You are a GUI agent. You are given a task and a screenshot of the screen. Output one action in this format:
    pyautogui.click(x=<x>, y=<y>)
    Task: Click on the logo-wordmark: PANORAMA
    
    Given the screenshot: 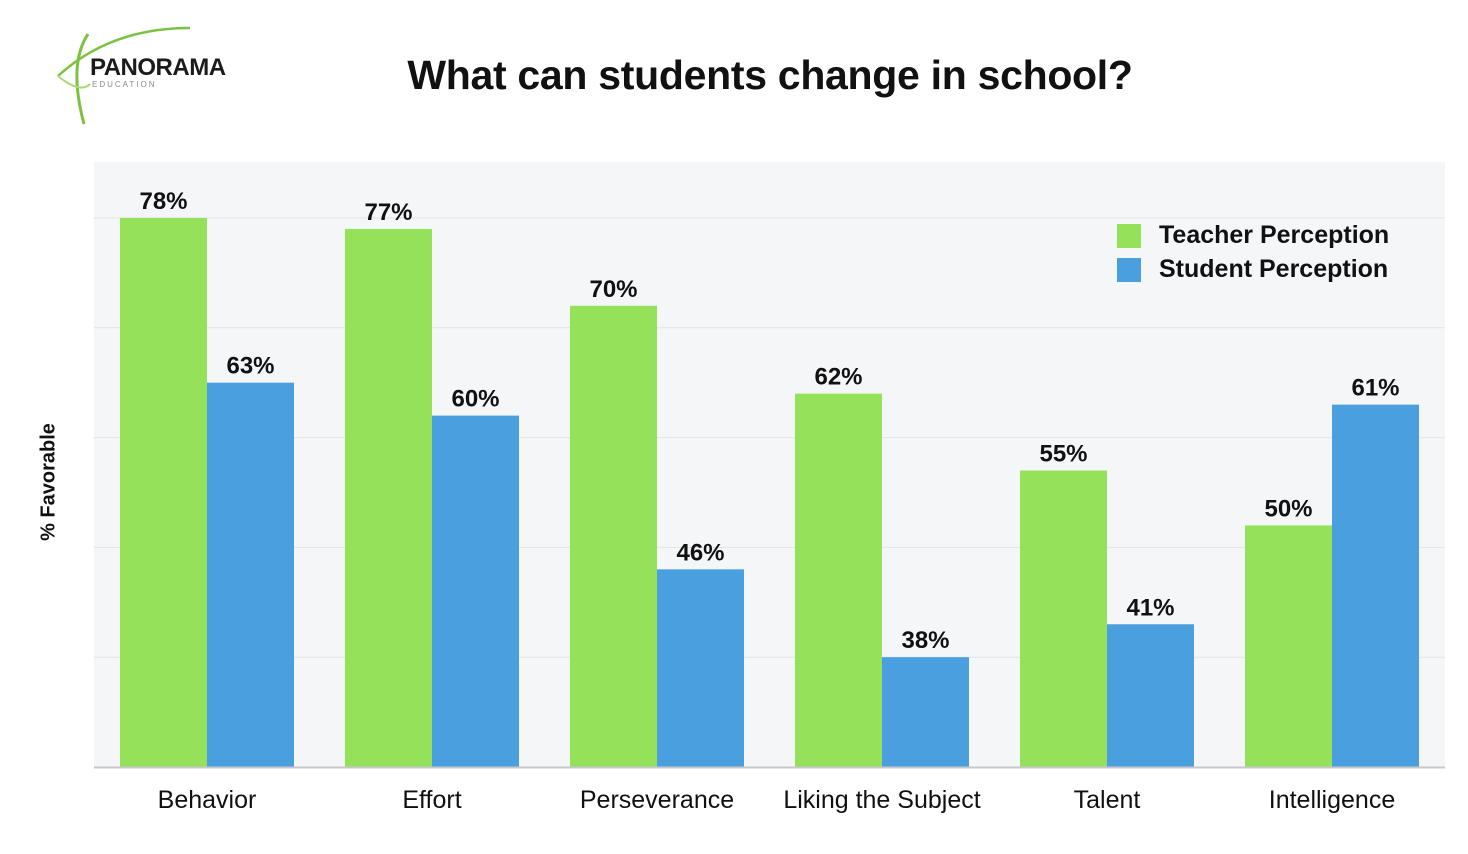 What is the action you would take?
    pyautogui.click(x=158, y=67)
    